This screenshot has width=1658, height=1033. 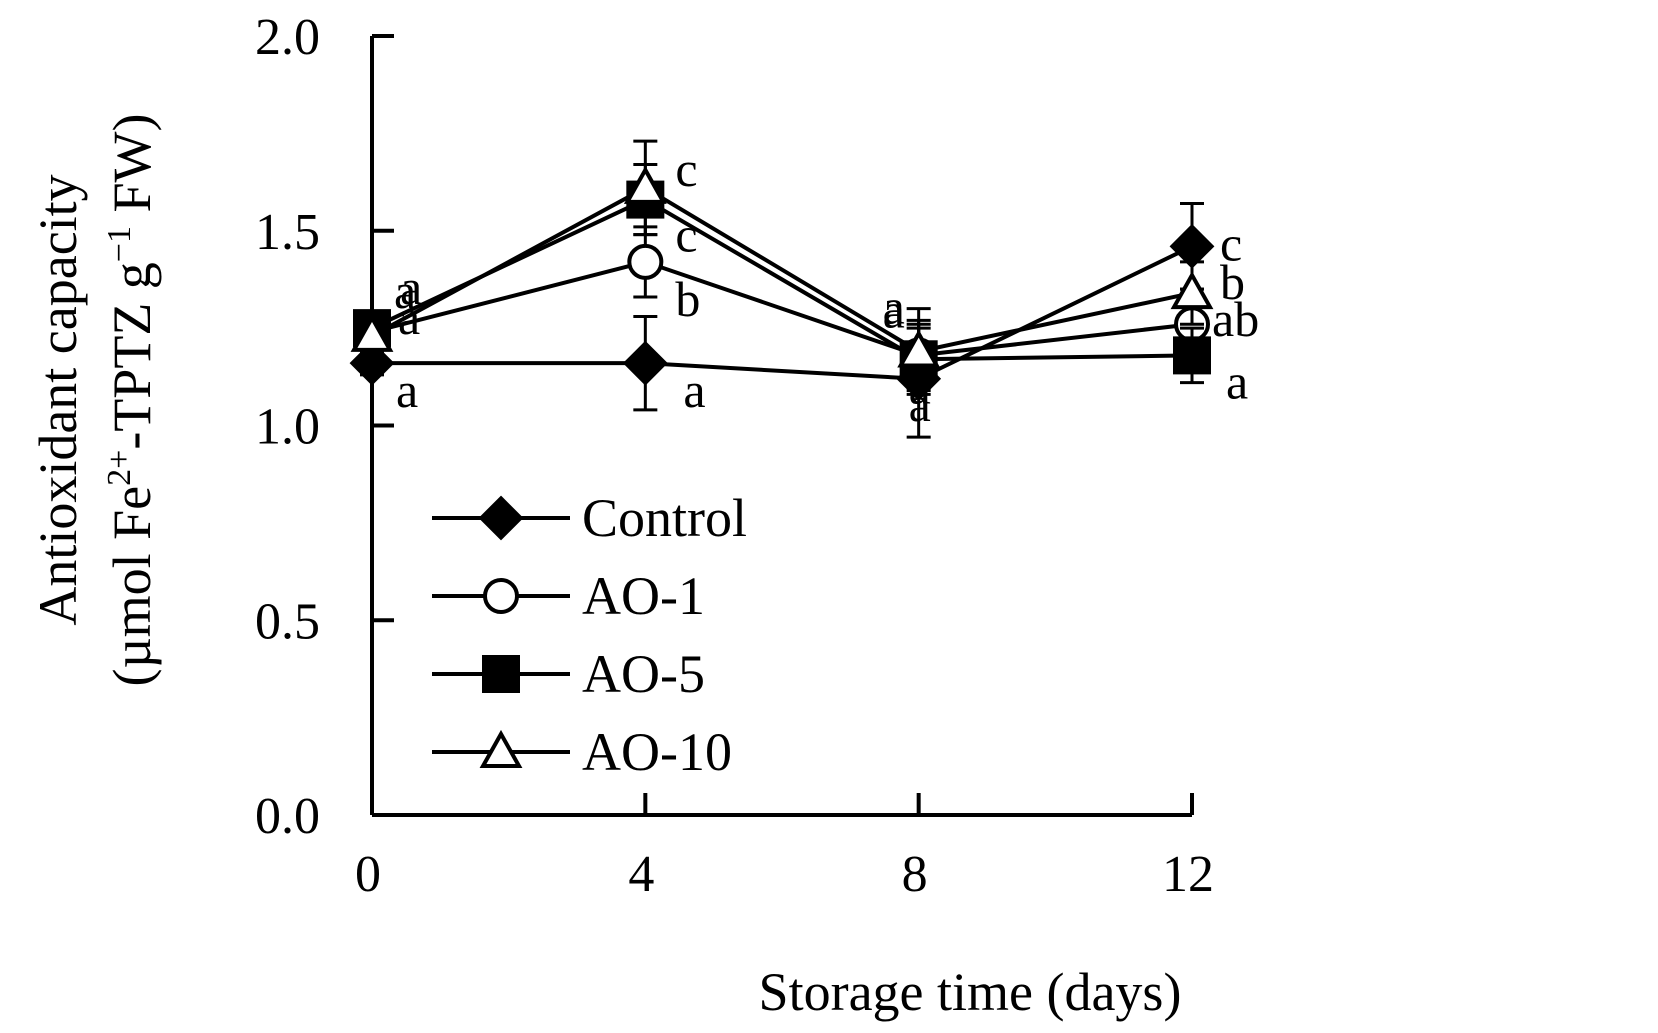 What do you see at coordinates (643, 674) in the screenshot?
I see `legend-label: AO-5` at bounding box center [643, 674].